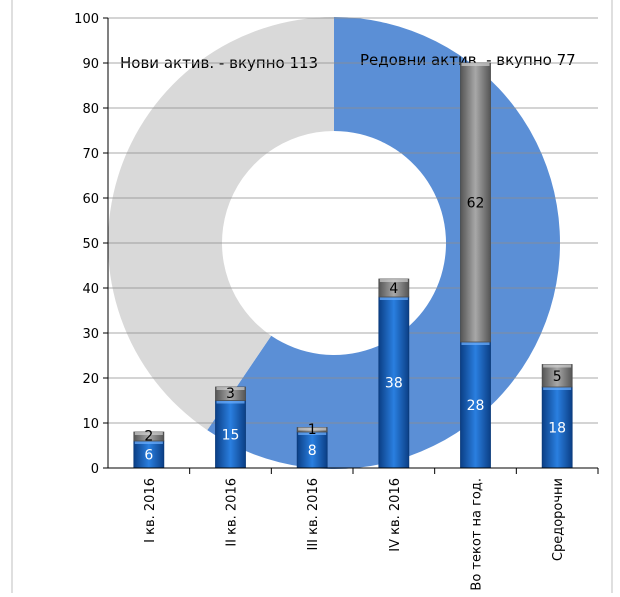 This screenshot has height=597, width=620. What do you see at coordinates (90, 244) in the screenshot?
I see `y-tick-label-5: 50` at bounding box center [90, 244].